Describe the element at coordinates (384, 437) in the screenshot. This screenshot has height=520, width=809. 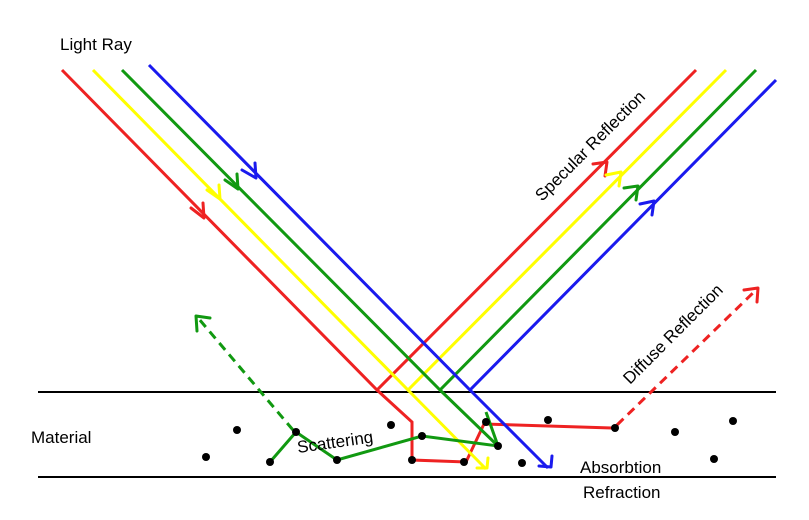
I see `scattering-path` at that location.